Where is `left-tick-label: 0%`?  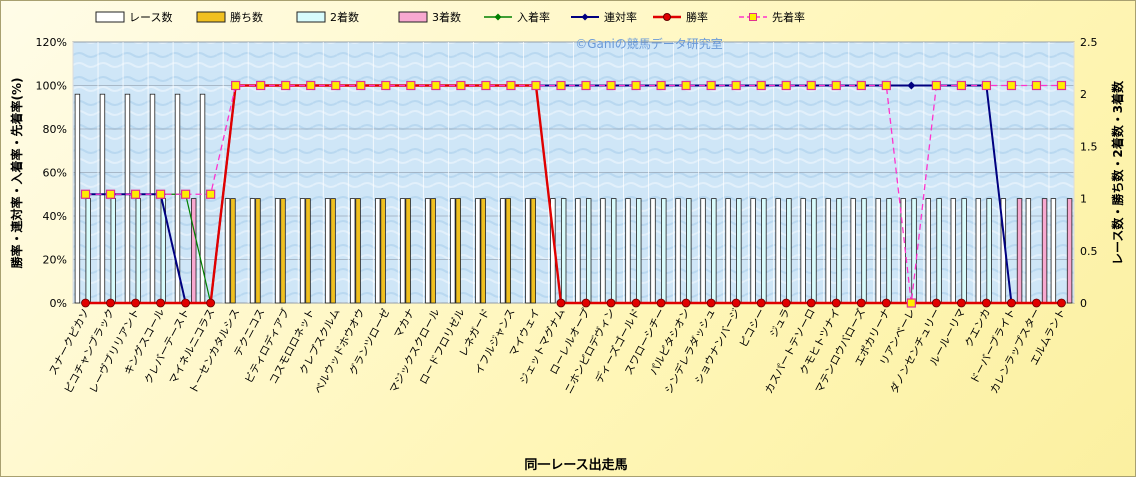
left-tick-label: 0% is located at coordinates (58, 303).